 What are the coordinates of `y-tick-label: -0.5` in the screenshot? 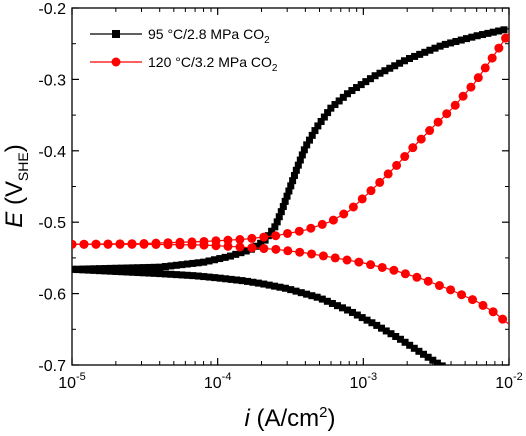 It's located at (52, 223).